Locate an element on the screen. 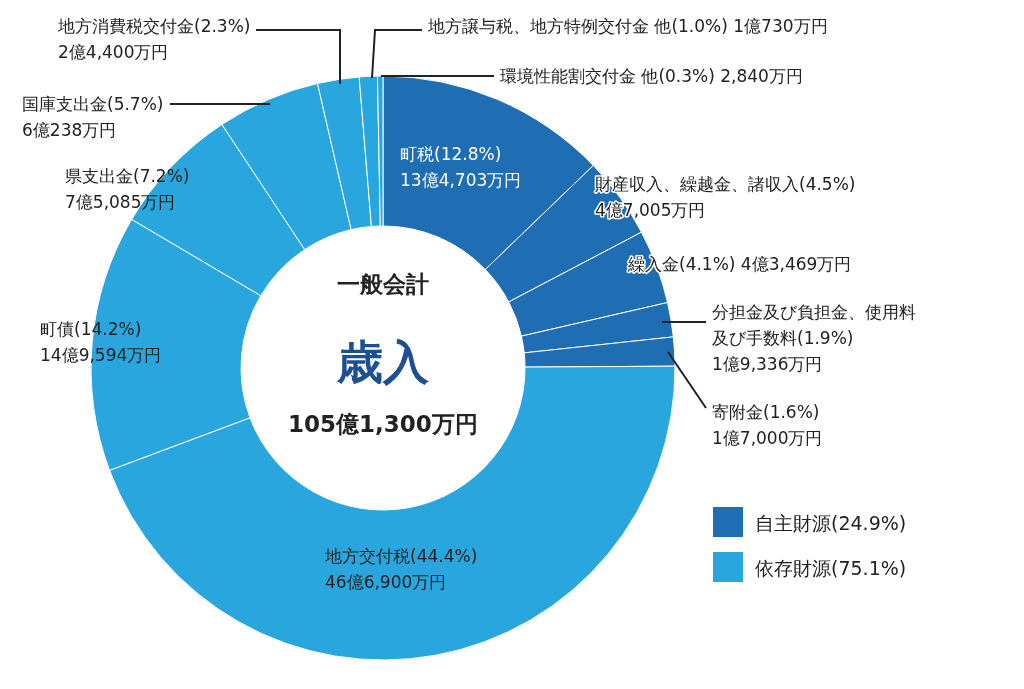 The width and height of the screenshot is (1024, 689). slice-label: 国庫支出金(5.7%) 6億238万円 is located at coordinates (93, 117).